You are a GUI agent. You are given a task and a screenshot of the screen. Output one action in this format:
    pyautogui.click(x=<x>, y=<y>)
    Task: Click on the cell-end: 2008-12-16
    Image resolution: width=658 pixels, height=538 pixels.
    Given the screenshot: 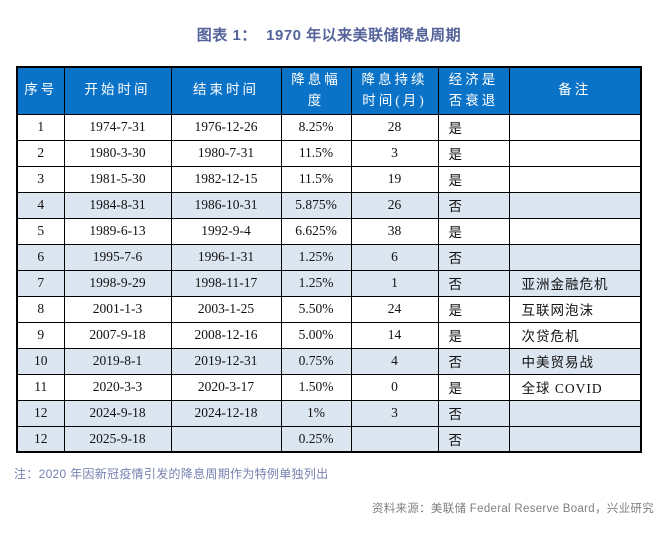 What is the action you would take?
    pyautogui.click(x=226, y=335)
    